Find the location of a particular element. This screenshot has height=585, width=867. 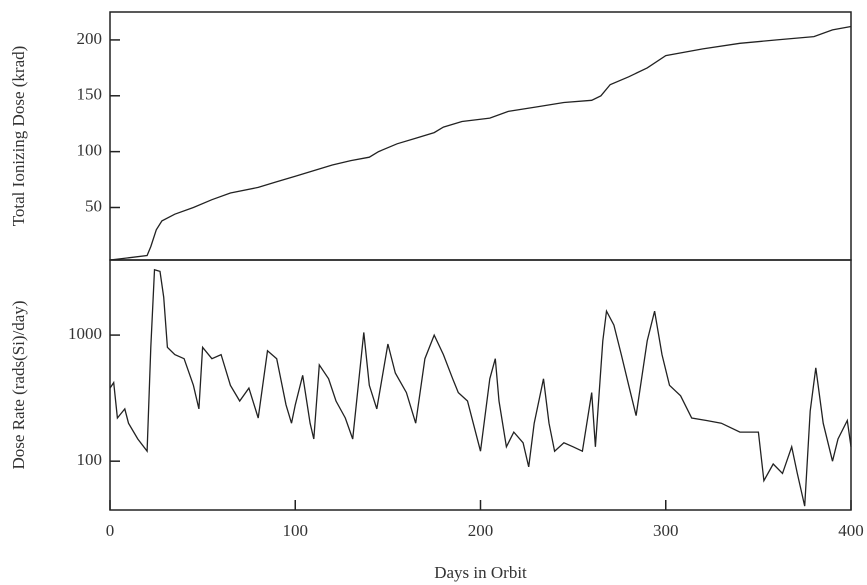

x-axis-label: Days in Orbit is located at coordinates (480, 572).